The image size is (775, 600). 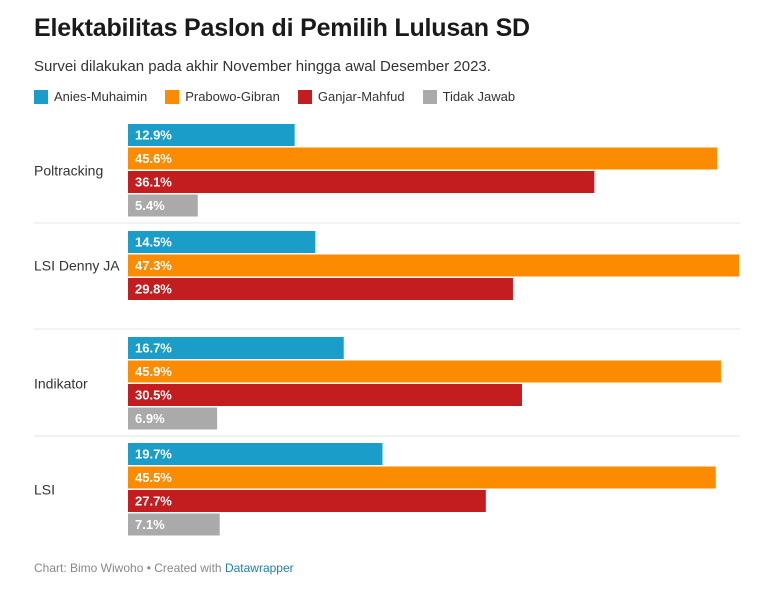 What do you see at coordinates (325, 395) in the screenshot?
I see `bar-ganjar-mahfud-indikator` at bounding box center [325, 395].